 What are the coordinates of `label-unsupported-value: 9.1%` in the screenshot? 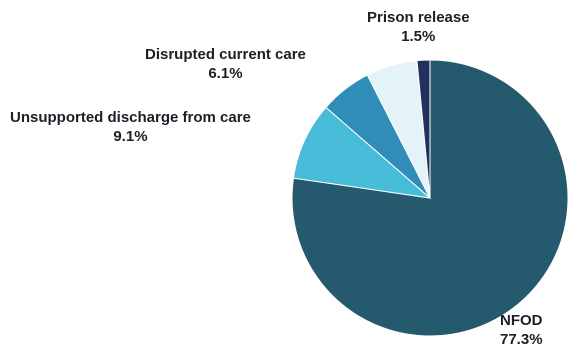 It's located at (130, 136).